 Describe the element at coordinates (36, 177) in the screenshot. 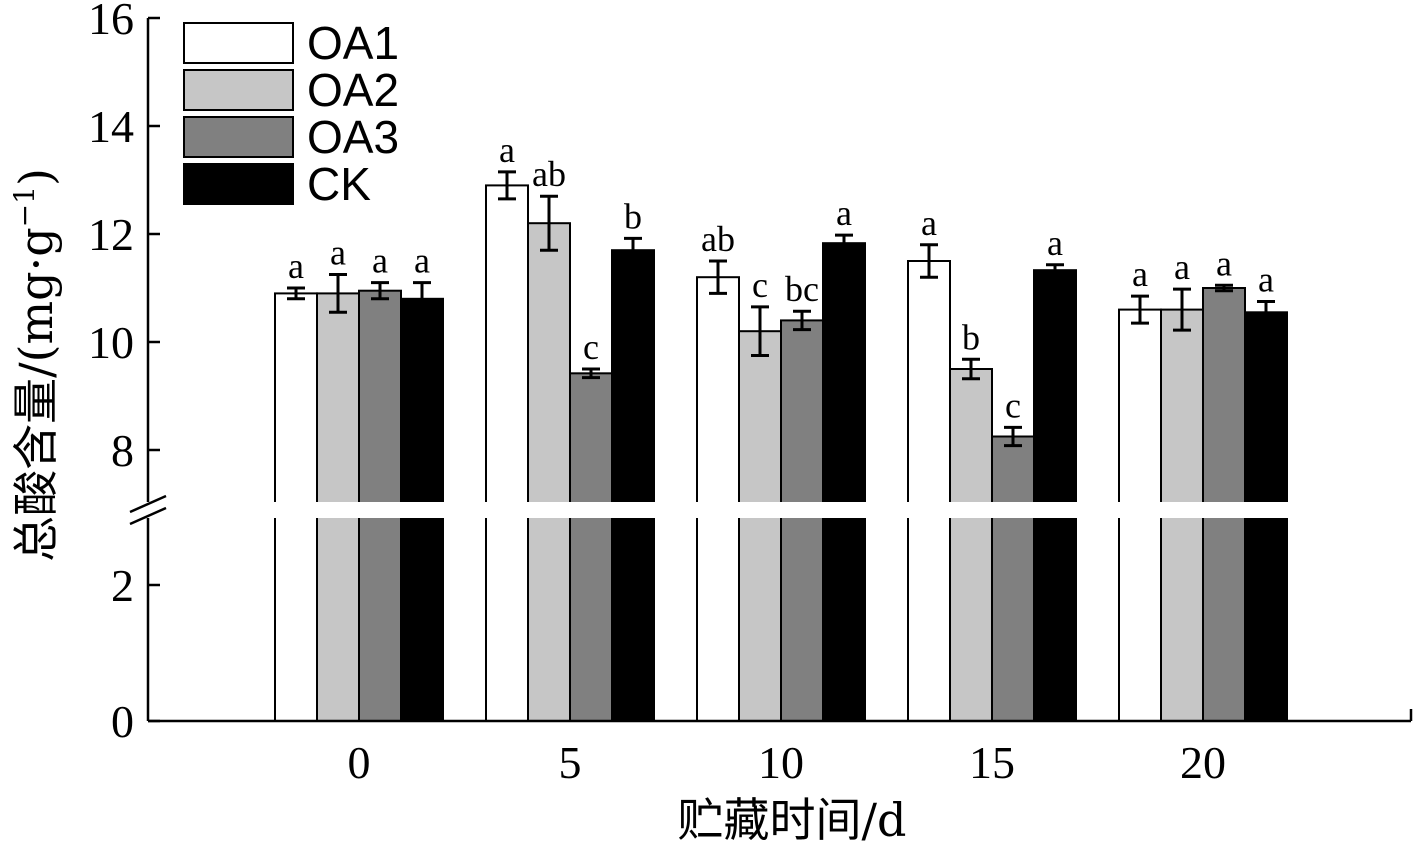

I see `y-axis-title-close: )` at that location.